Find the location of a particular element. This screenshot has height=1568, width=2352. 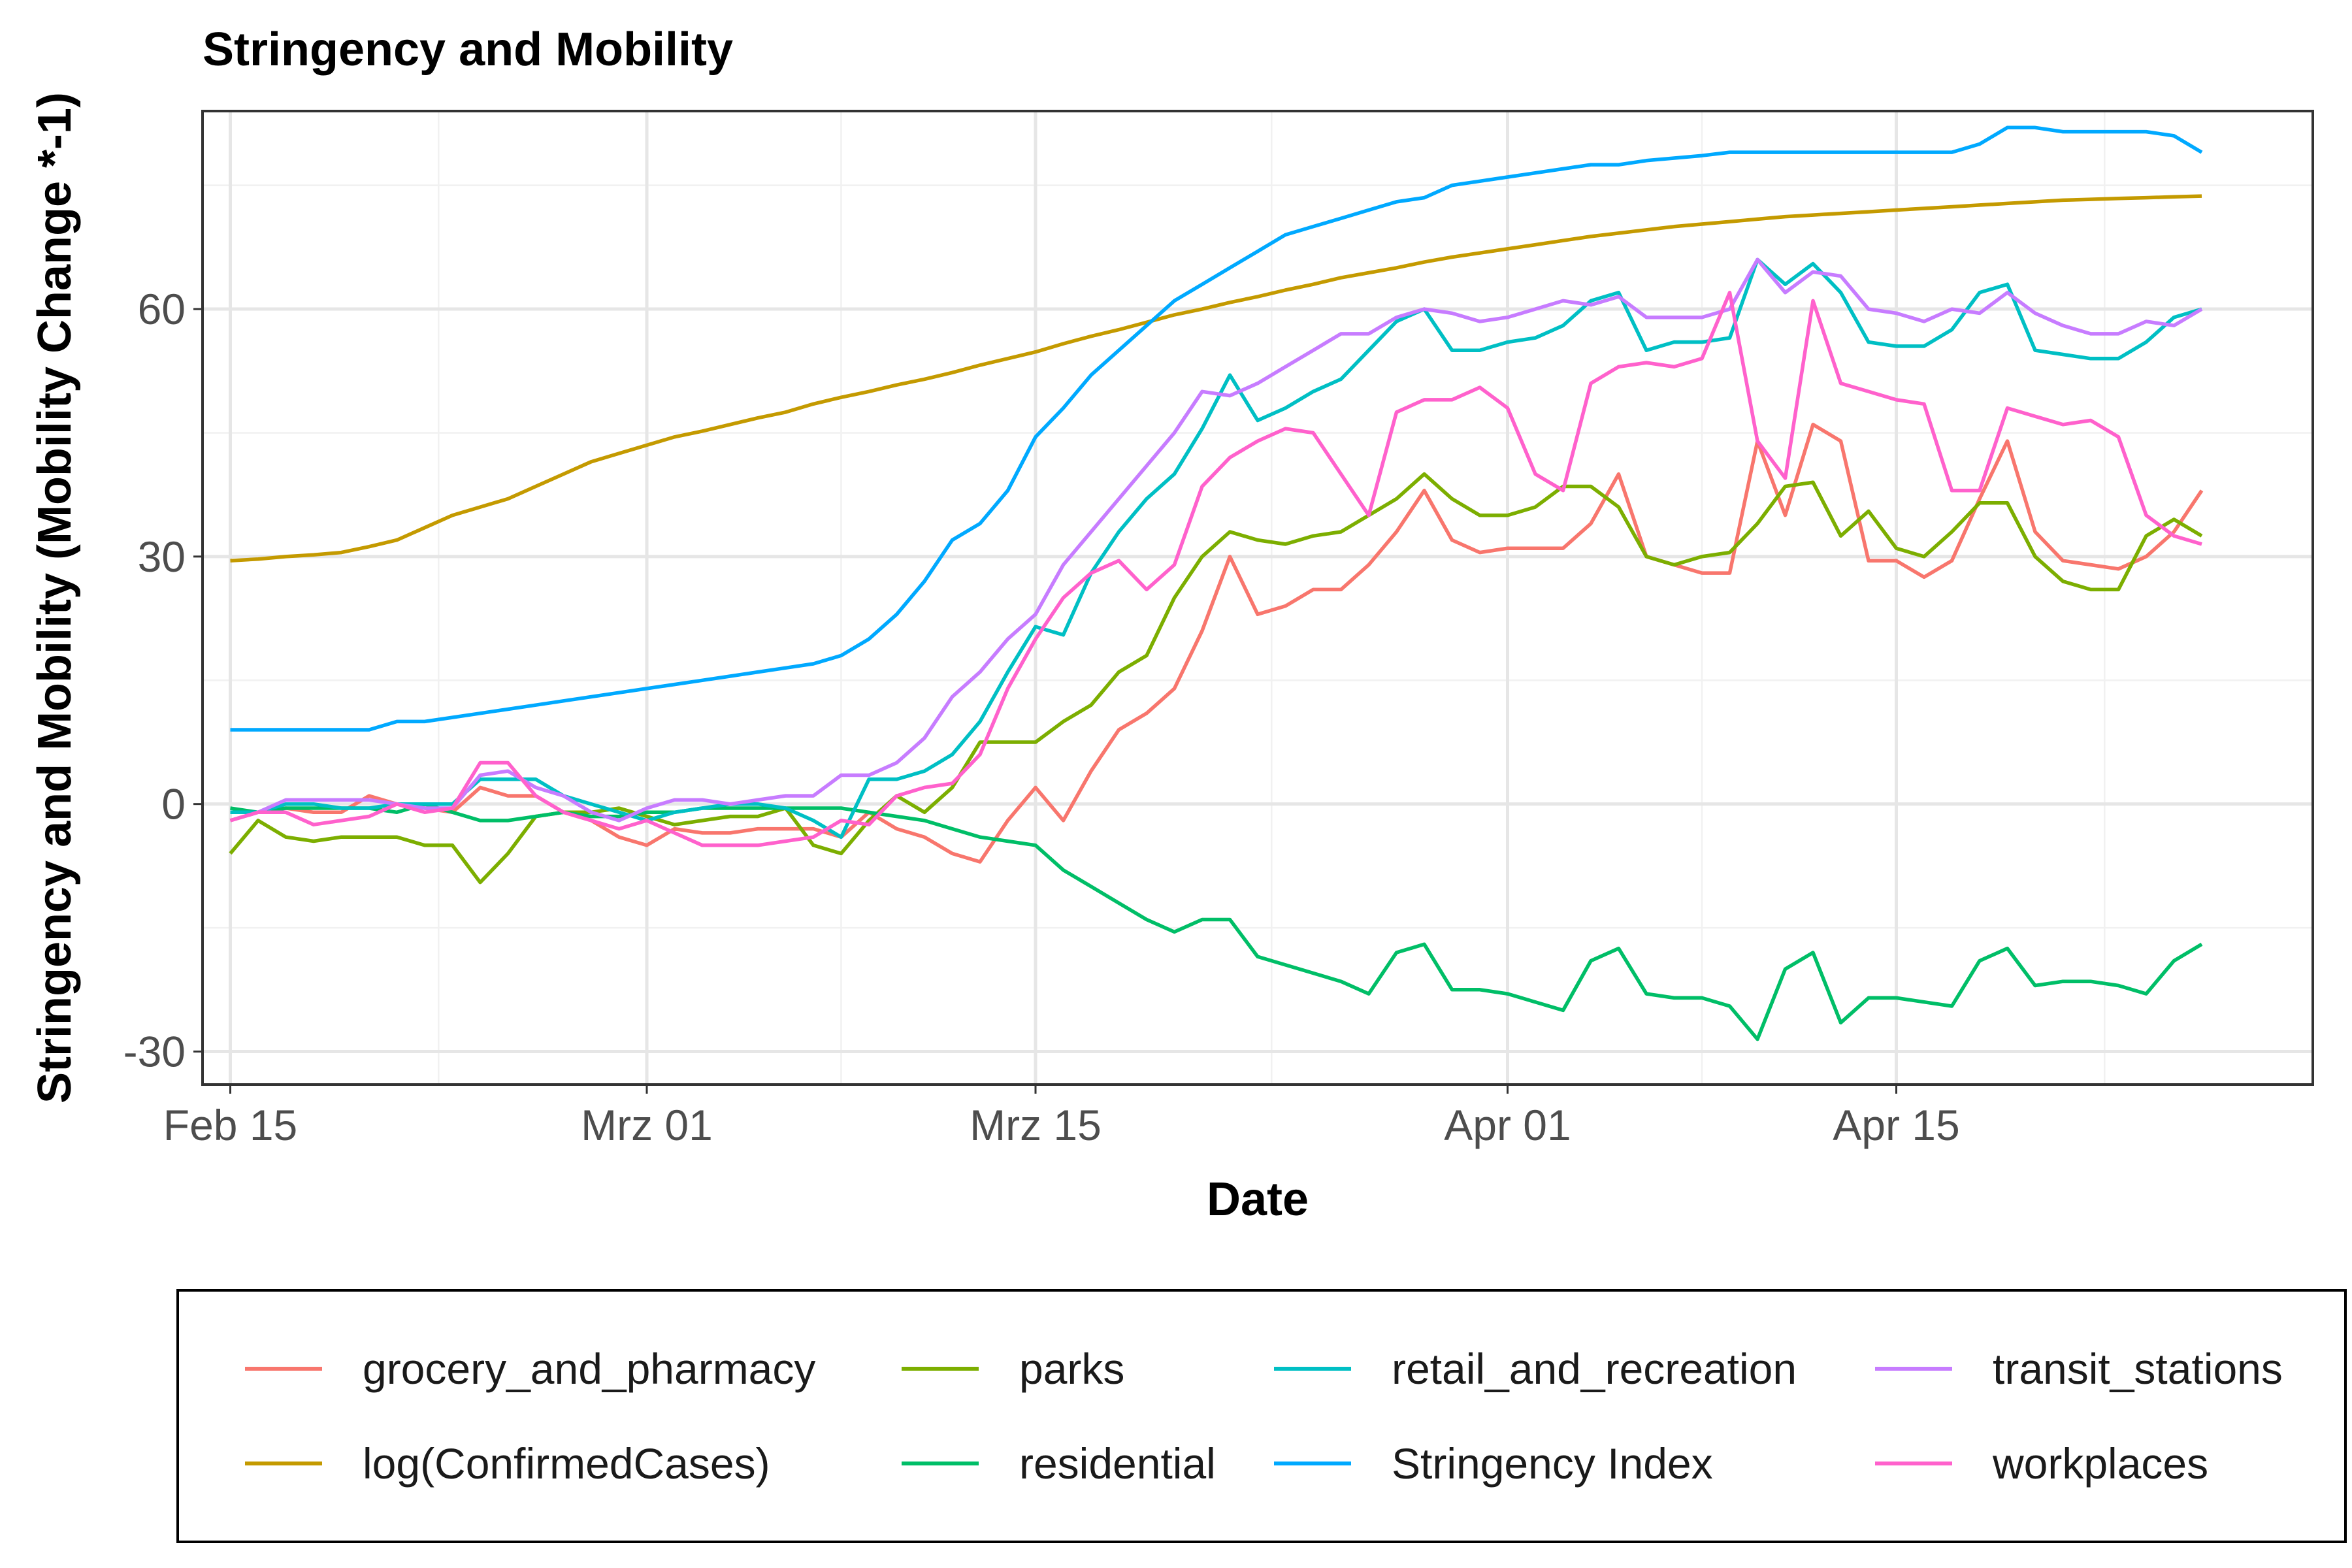

y-tick-label: 0 is located at coordinates (173, 804).